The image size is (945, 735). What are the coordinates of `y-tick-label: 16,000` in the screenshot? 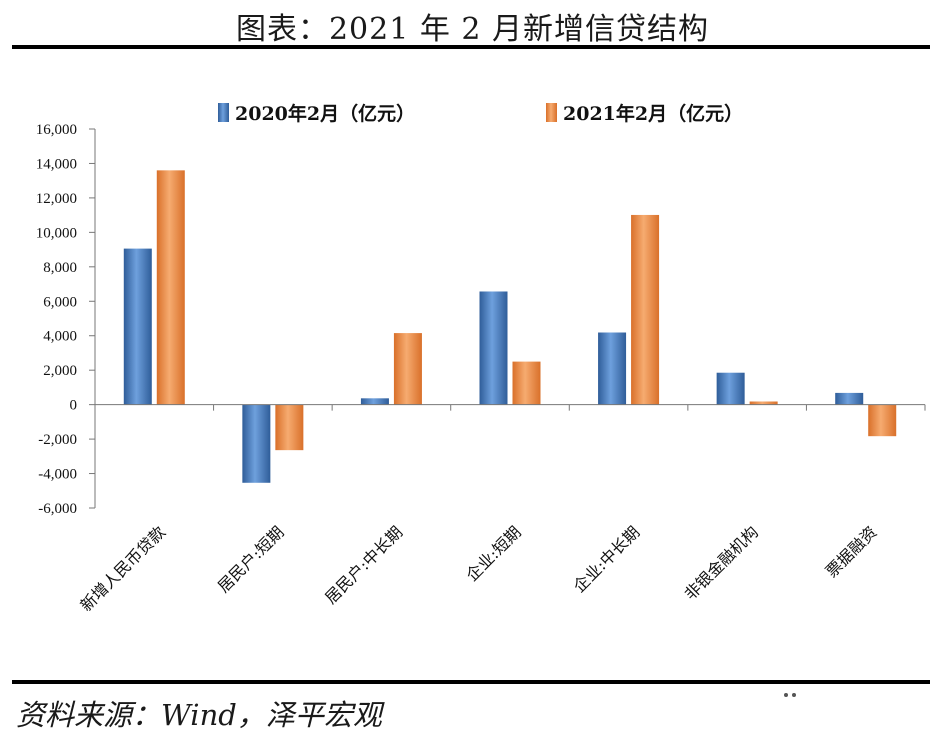 It's located at (56, 130).